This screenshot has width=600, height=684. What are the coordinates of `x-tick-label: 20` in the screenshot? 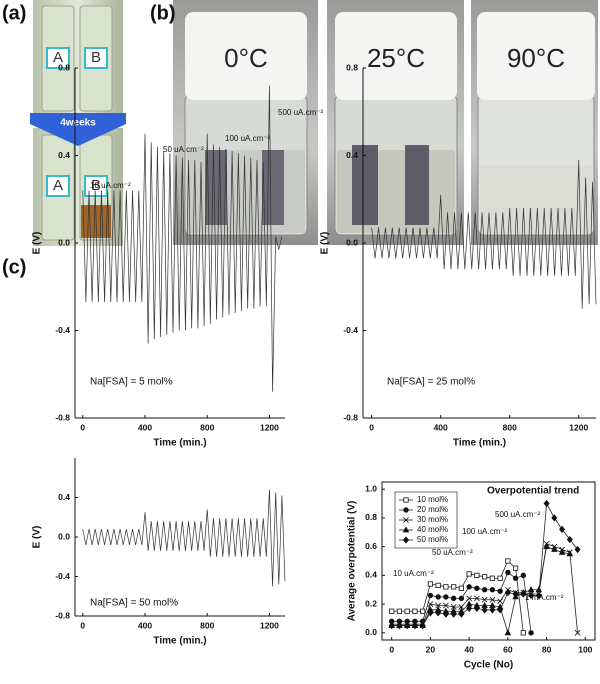 It's located at (431, 649).